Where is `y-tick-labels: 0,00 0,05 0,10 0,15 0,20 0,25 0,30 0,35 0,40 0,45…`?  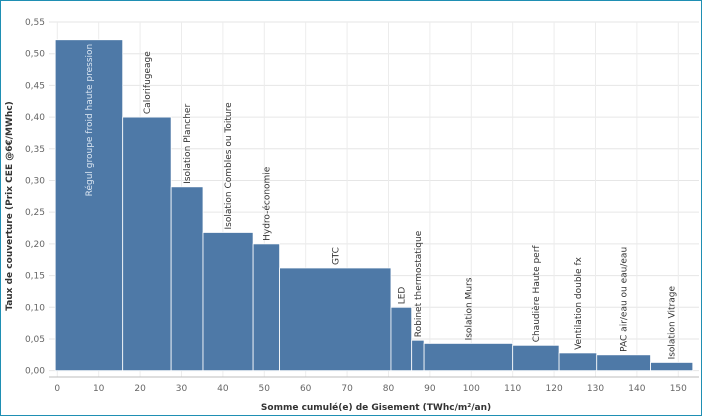 y-tick-labels: 0,00 0,05 0,10 0,15 0,20 0,25 0,30 0,35 0,40 0,45… is located at coordinates (35, 197).